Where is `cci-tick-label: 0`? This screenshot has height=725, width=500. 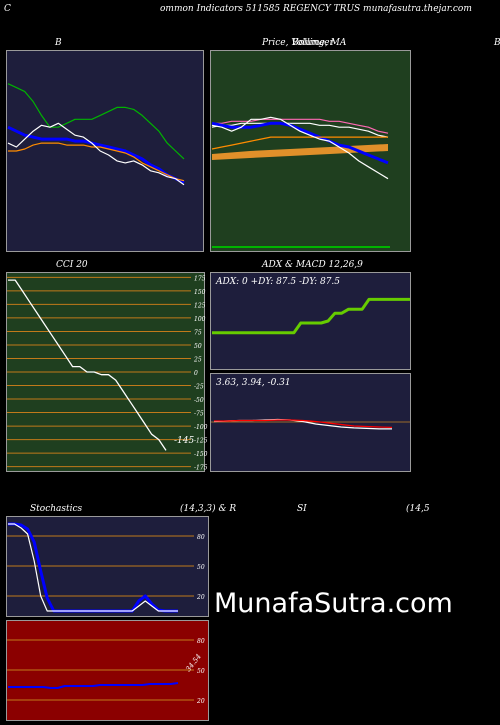
cci-tick-label: 0 is located at coordinates (196, 373).